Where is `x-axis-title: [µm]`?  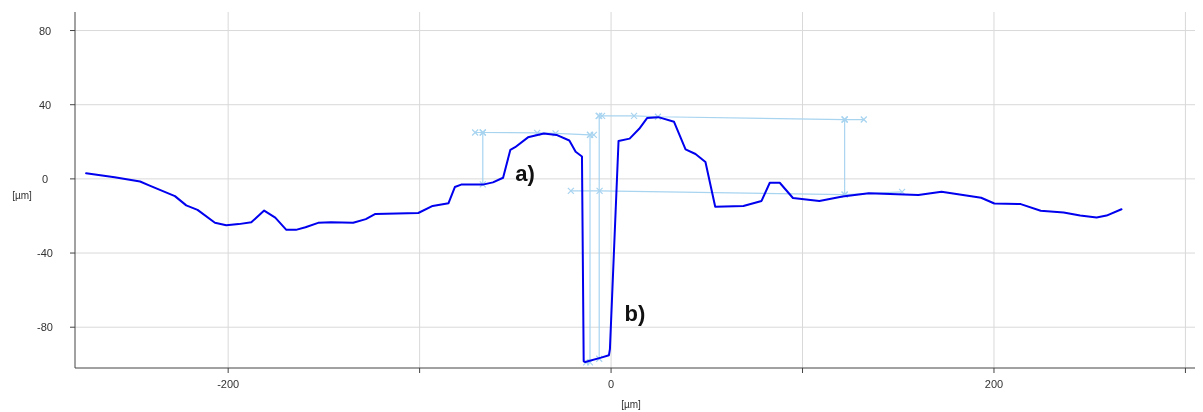 x-axis-title: [µm] is located at coordinates (631, 404).